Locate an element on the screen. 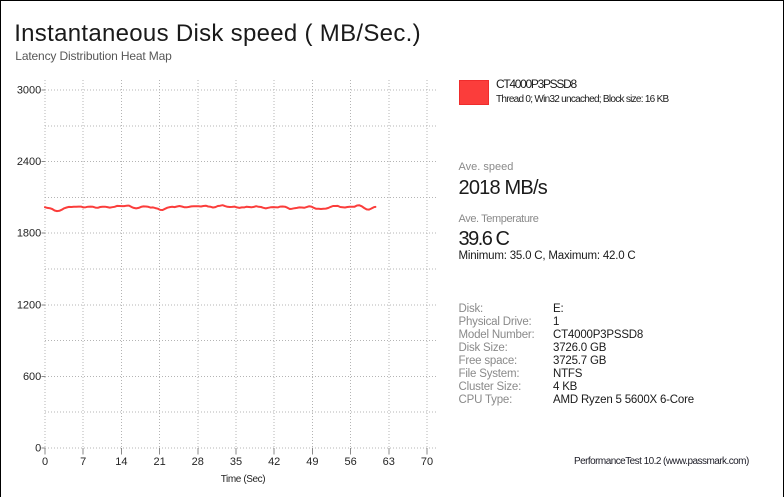  svg-text: 1800 is located at coordinates (29, 234).